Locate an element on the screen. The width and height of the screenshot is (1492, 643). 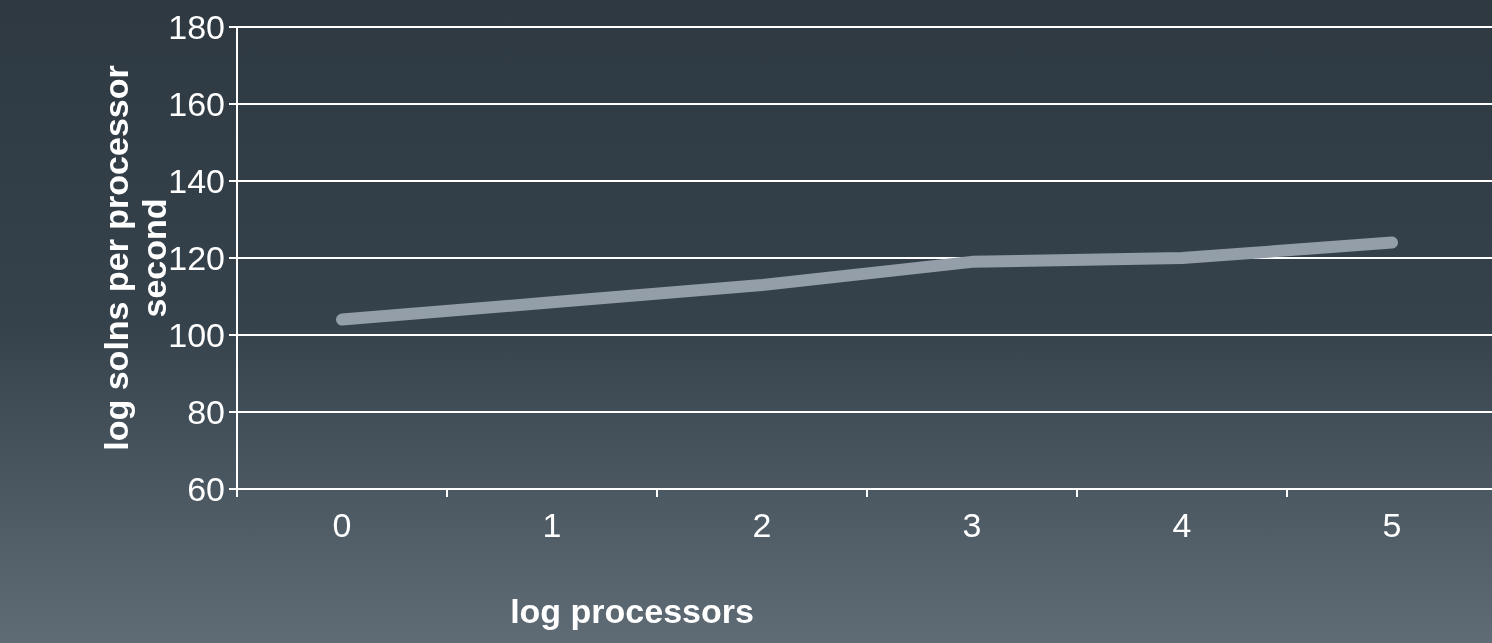
y-tick-label: 140 is located at coordinates (196, 180).